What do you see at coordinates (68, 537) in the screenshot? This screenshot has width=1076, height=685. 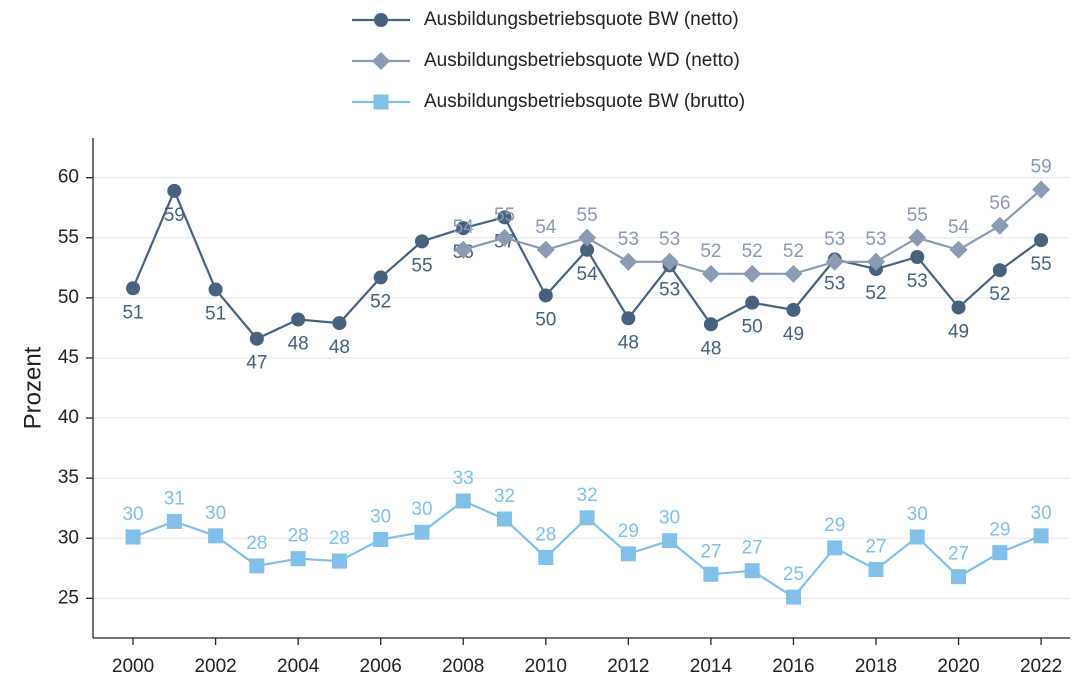 I see `y-tick-label: 30` at bounding box center [68, 537].